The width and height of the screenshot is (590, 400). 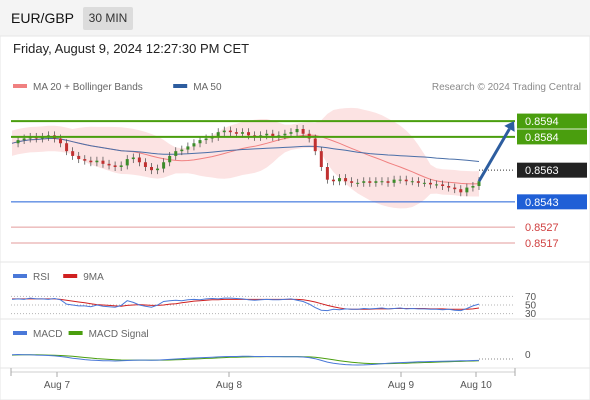 I want to click on resistance-label: 0.8584, so click(x=542, y=138).